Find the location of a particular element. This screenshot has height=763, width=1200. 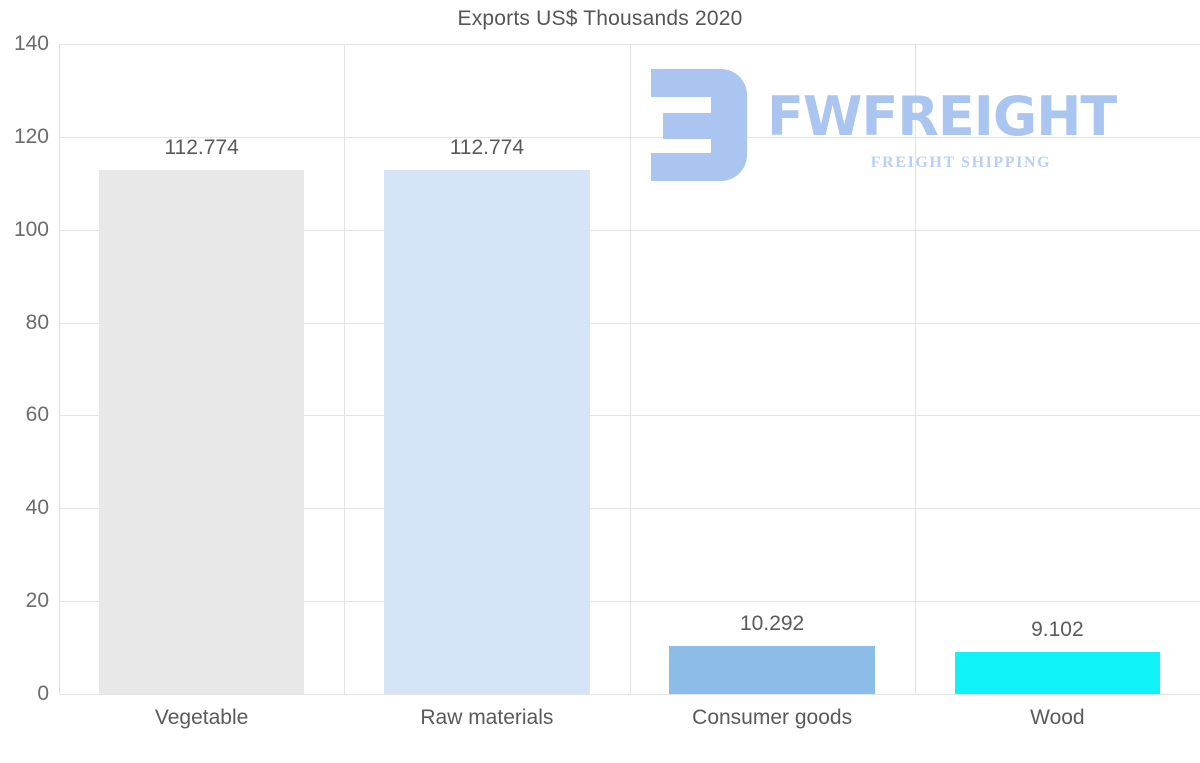

y-axis-tick-label: 60 is located at coordinates (37, 415).